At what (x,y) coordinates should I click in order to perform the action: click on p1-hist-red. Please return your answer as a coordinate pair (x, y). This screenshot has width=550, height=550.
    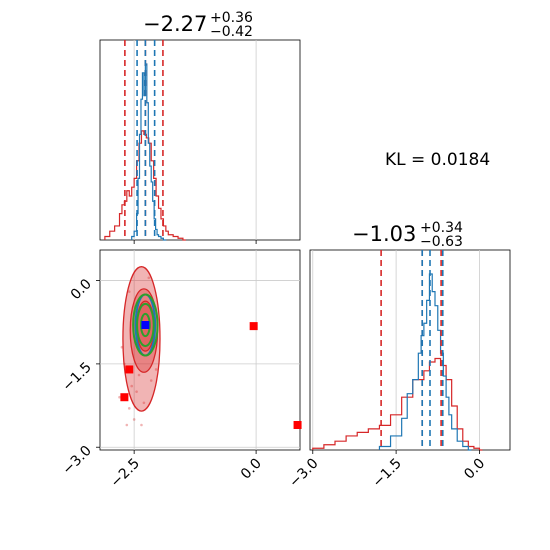
    Looking at the image, I should click on (145, 185).